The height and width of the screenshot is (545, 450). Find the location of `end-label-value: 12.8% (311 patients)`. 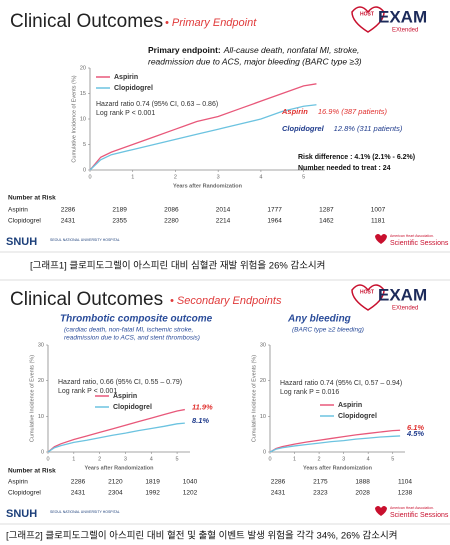

end-label-value: 12.8% (311 patients) is located at coordinates (368, 128).